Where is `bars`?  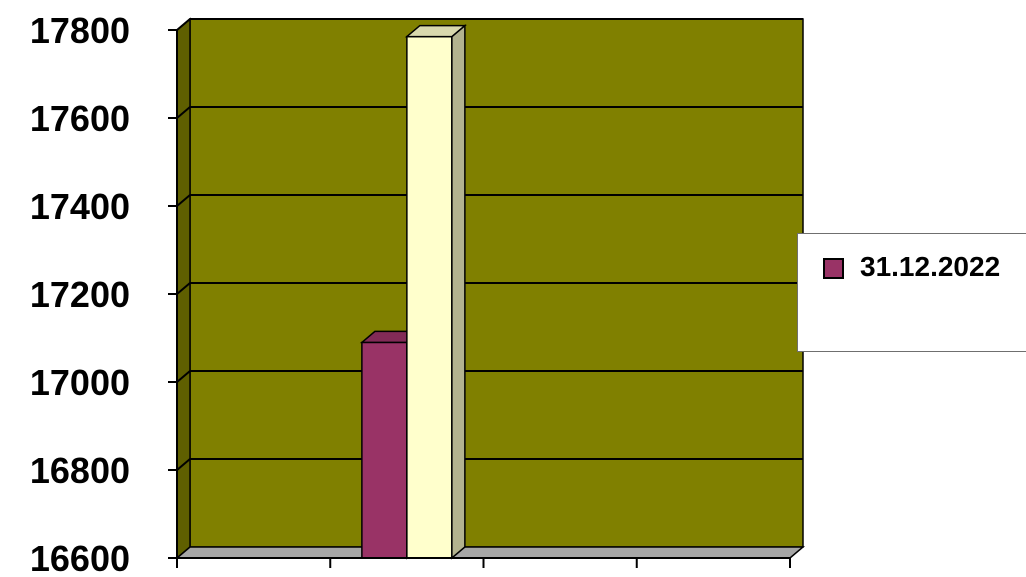
bars is located at coordinates (413, 291).